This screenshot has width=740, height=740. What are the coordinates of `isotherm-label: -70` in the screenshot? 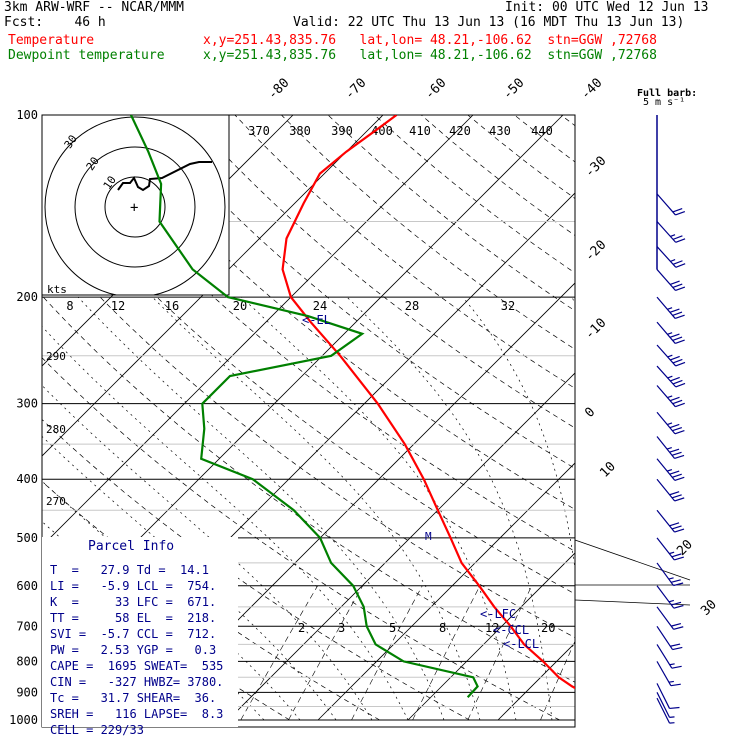 It's located at (355, 89).